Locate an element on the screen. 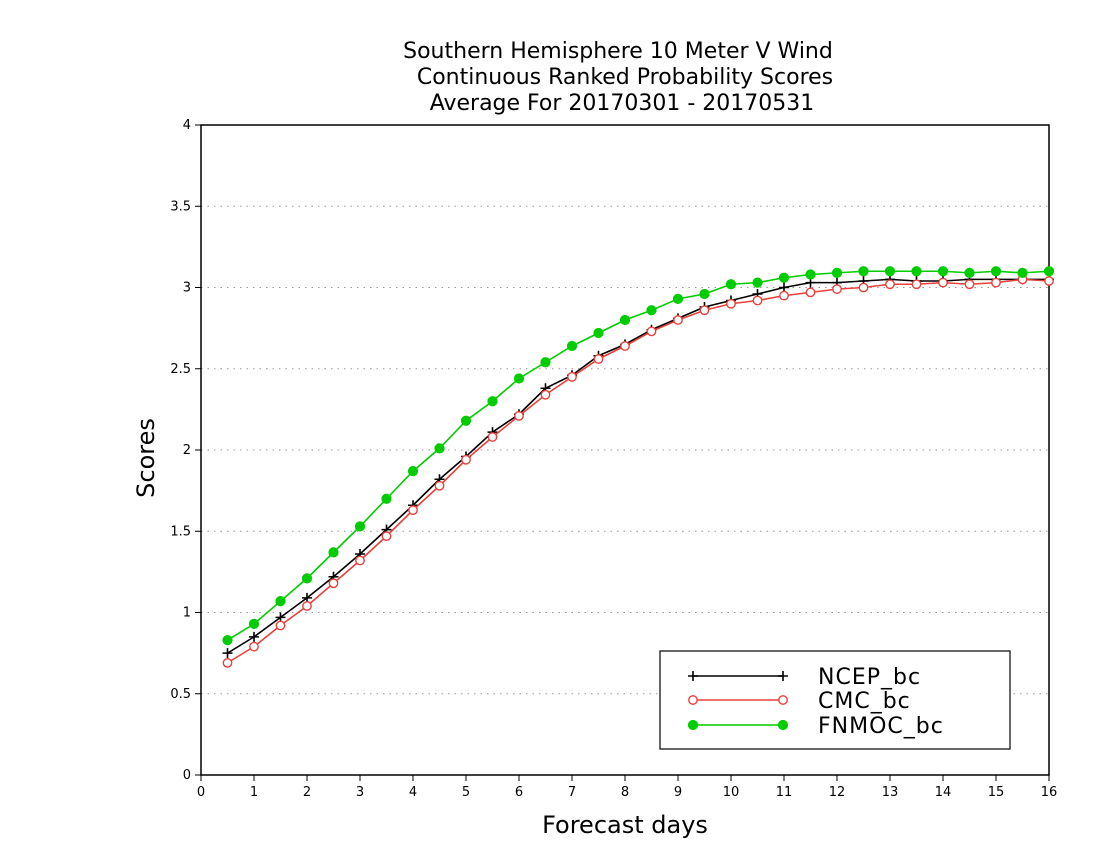 The image size is (1100, 850). x-tick-label: 8 is located at coordinates (625, 792).